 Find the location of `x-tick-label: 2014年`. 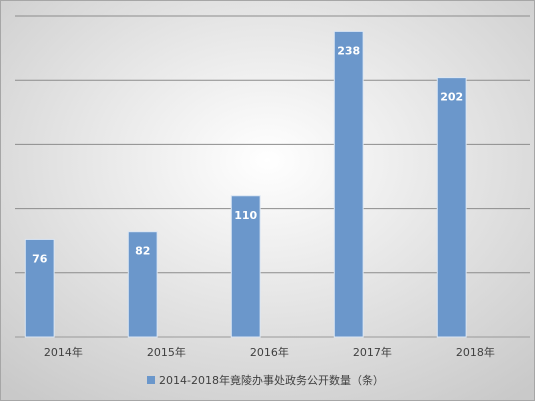

x-tick-label: 2014年 is located at coordinates (63, 352).